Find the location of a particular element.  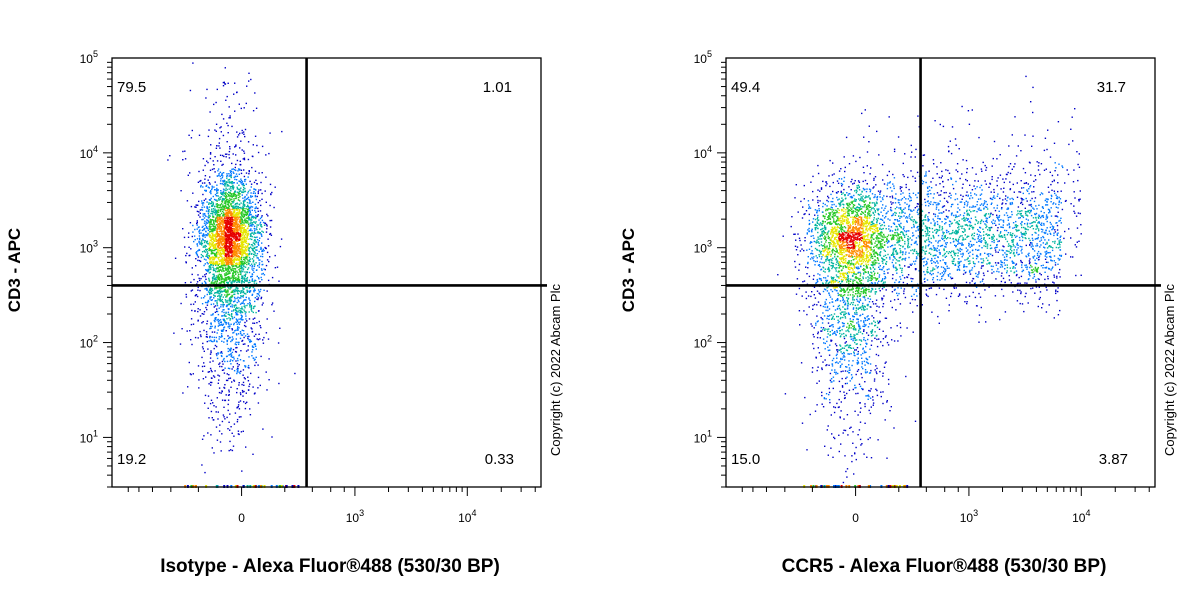

quadrant-bottom-left-value: 15.0 is located at coordinates (745, 459).